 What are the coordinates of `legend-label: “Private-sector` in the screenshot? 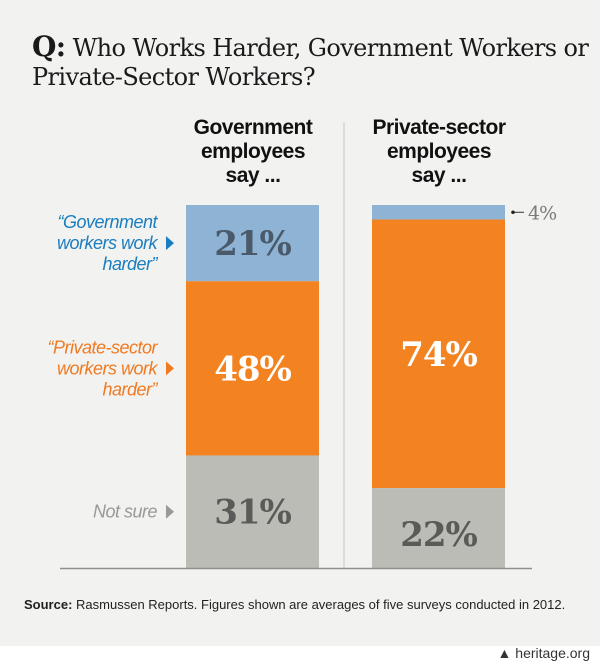 It's located at (102, 347).